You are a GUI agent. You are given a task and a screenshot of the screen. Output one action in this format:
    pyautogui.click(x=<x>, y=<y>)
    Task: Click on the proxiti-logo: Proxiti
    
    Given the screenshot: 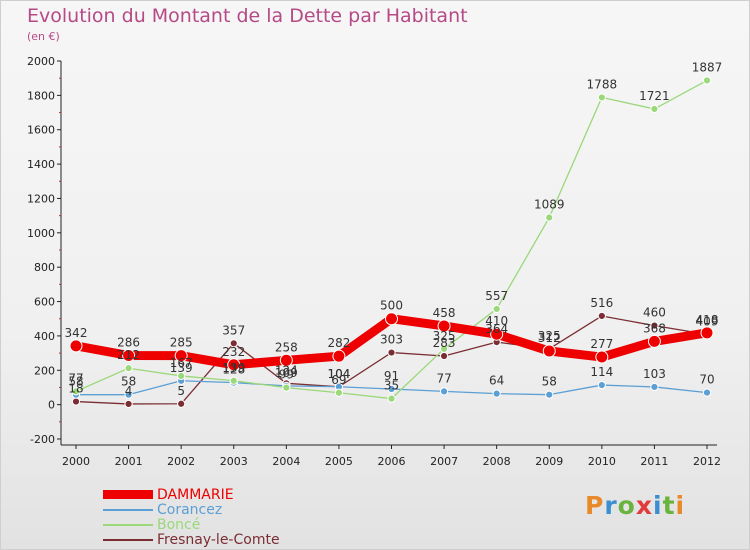 What is the action you would take?
    pyautogui.click(x=635, y=505)
    